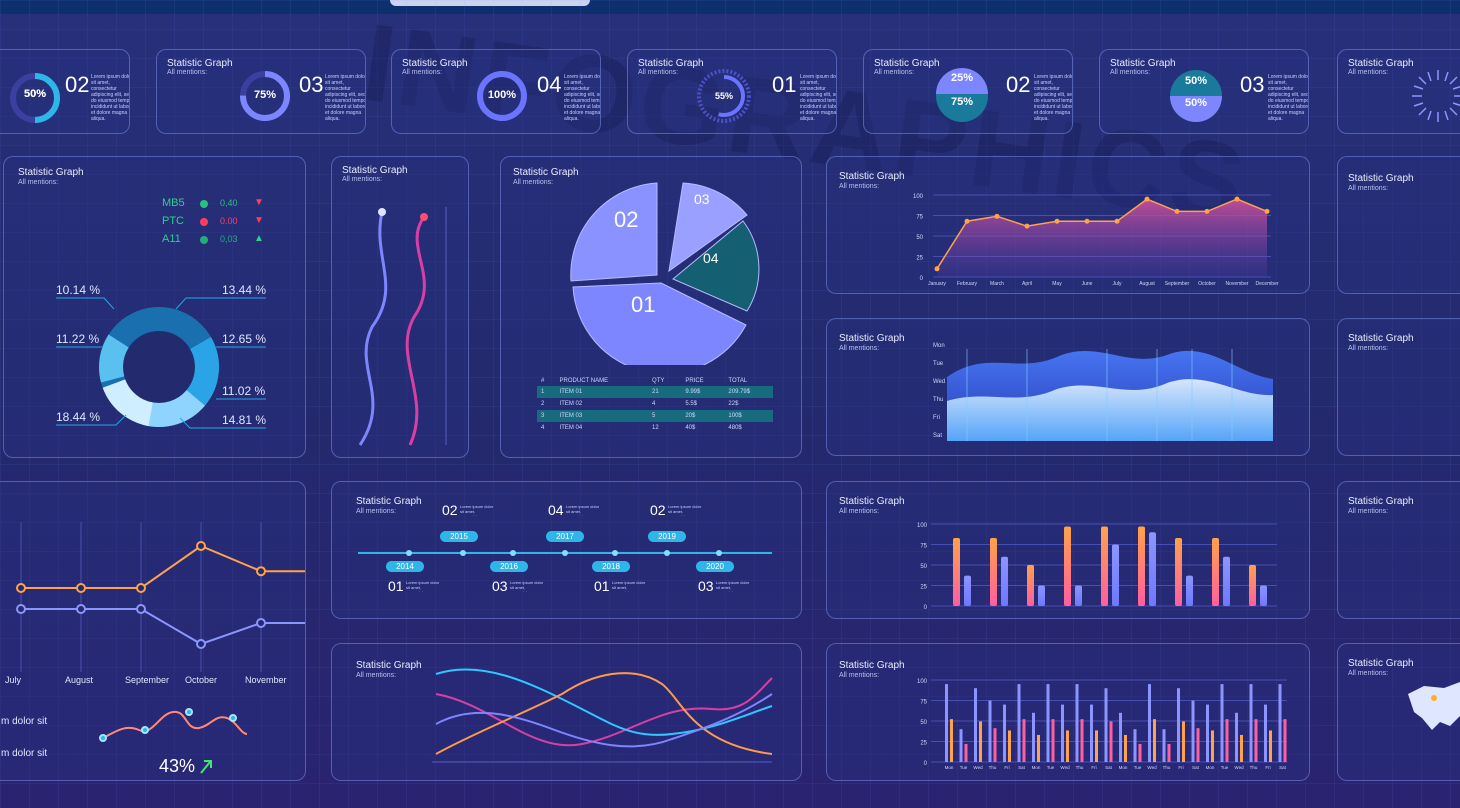 This screenshot has width=1460, height=808. Describe the element at coordinates (1109, 767) in the screenshot. I see `x-tick-label: Sat` at that location.